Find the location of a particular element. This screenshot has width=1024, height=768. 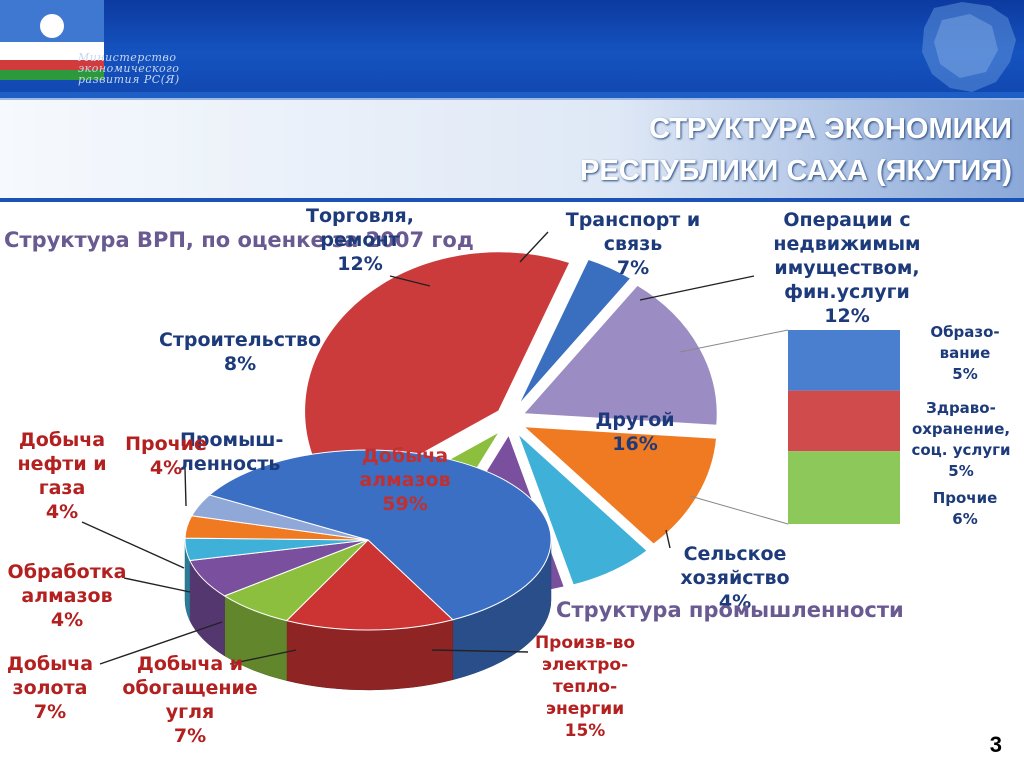

chart-title: Структура ВРП, по оценке за 2007 год is located at coordinates (239, 240).